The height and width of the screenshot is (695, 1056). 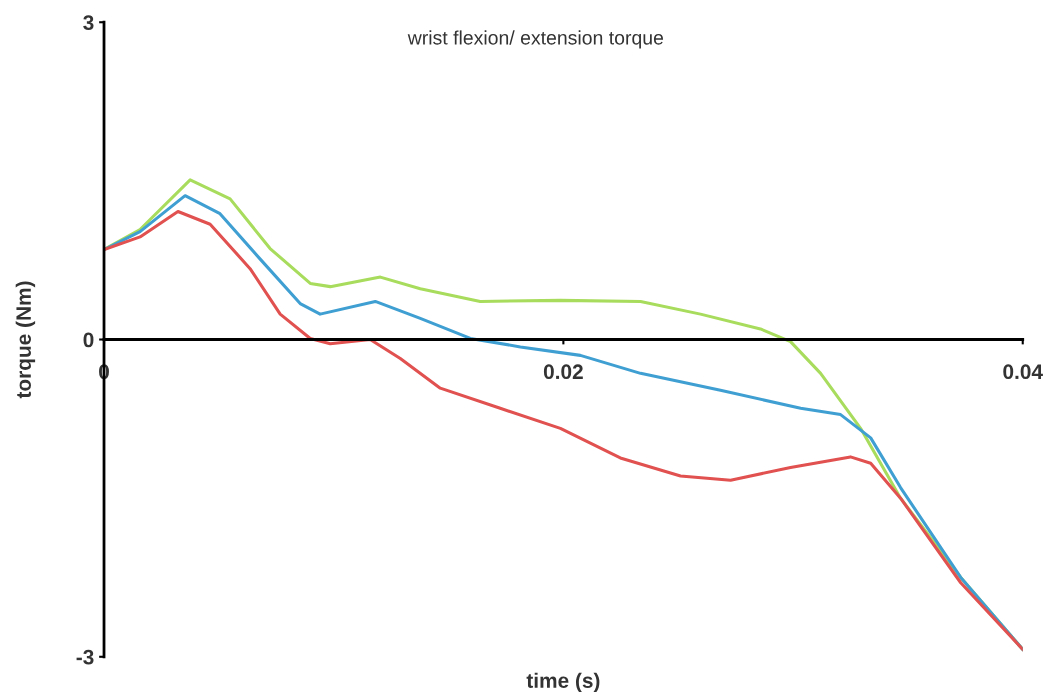 What do you see at coordinates (563, 372) in the screenshot?
I see `x-tick-label: 0.02` at bounding box center [563, 372].